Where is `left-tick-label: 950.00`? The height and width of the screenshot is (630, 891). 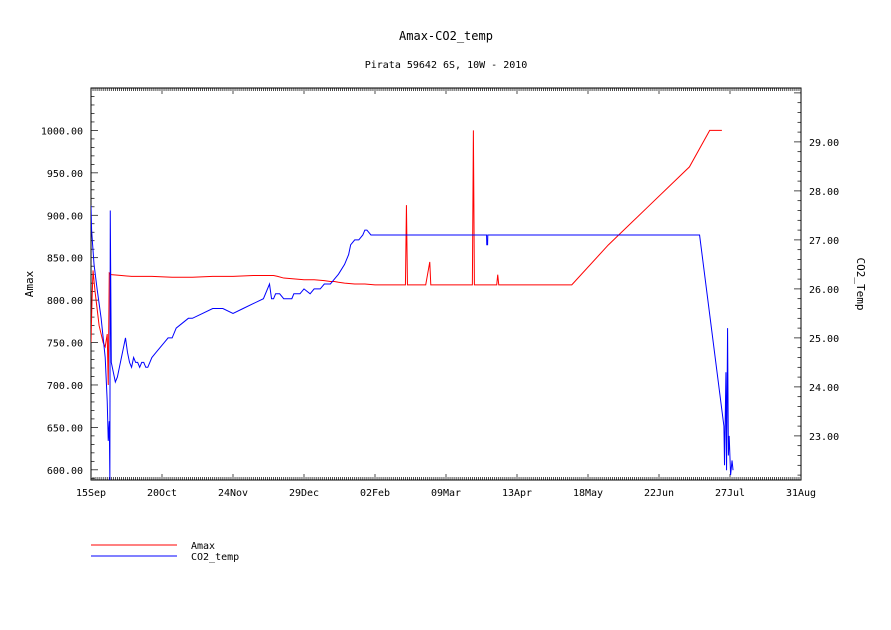 left-tick-label: 950.00 is located at coordinates (65, 174).